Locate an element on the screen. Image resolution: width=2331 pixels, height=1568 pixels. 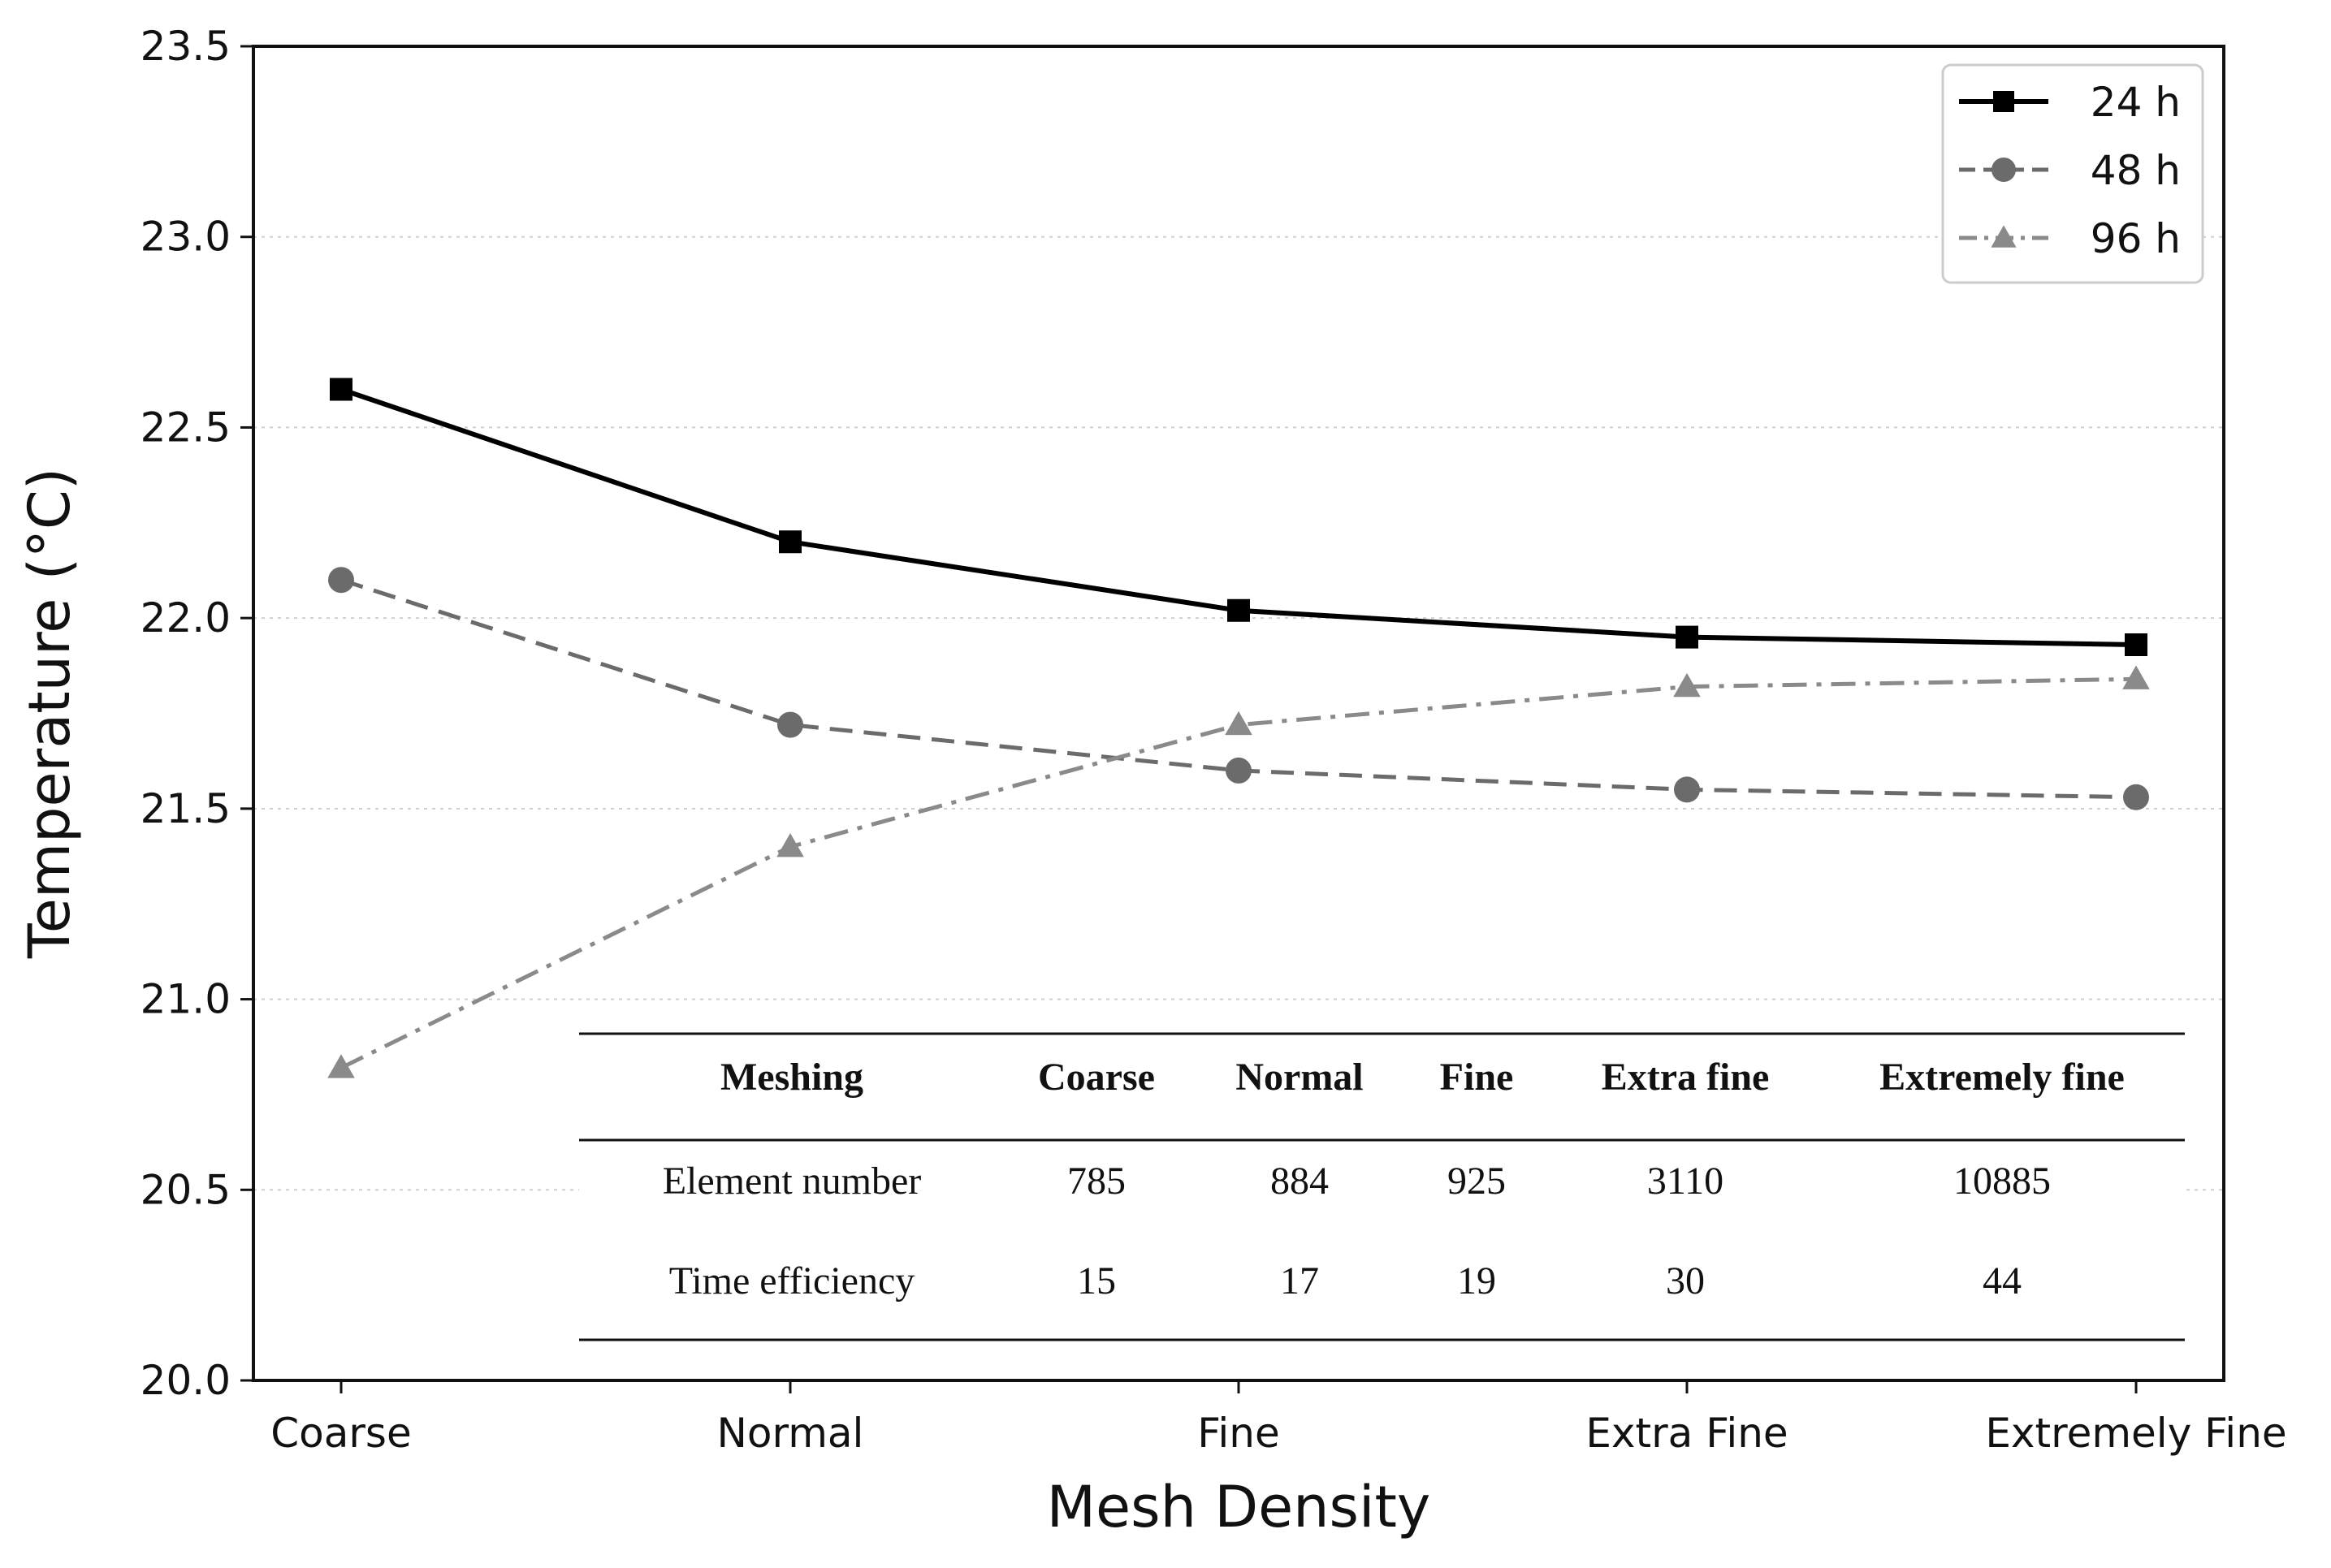
legend-box is located at coordinates (2072, 173).